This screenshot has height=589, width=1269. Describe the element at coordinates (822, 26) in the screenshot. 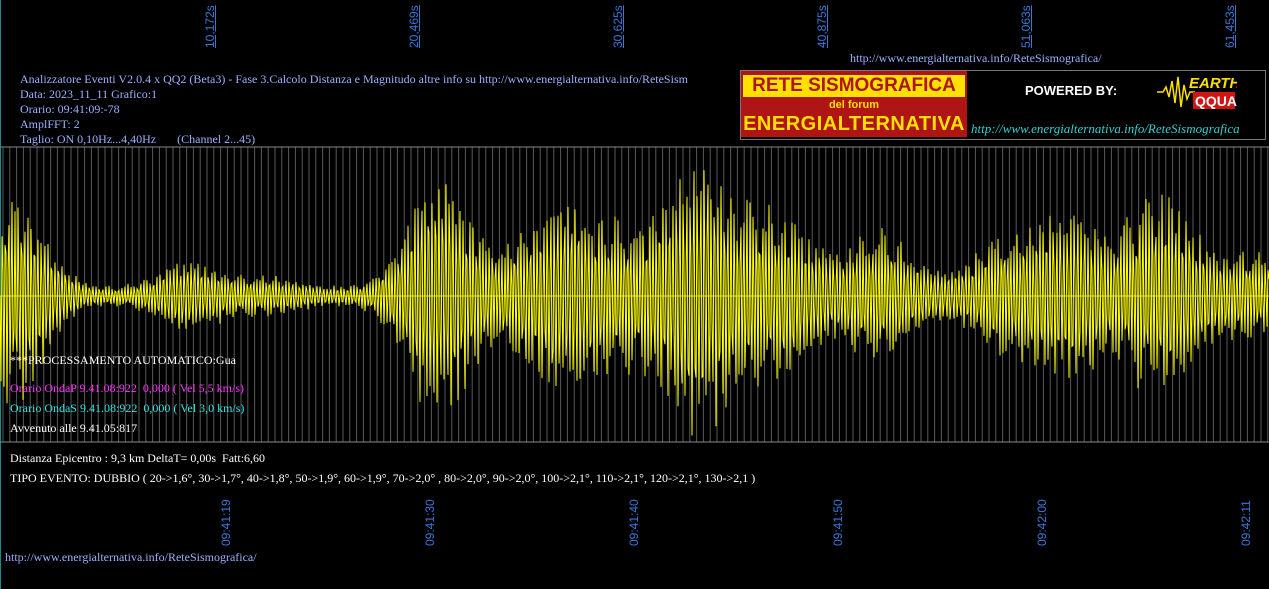

I see `top-tick-3: 40,875s` at that location.